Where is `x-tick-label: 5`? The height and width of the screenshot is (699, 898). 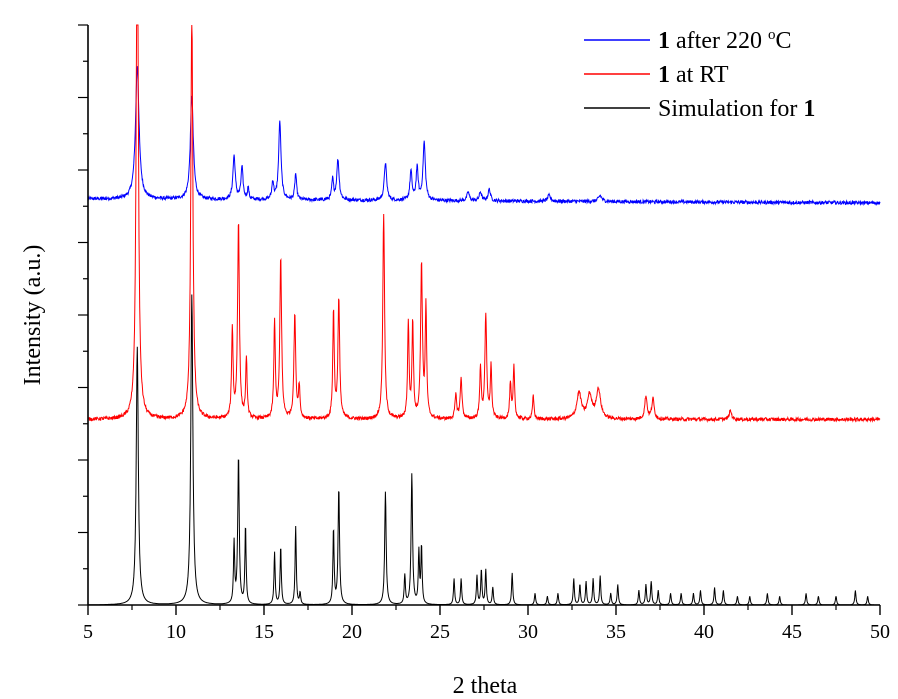 x-tick-label: 5 is located at coordinates (88, 632).